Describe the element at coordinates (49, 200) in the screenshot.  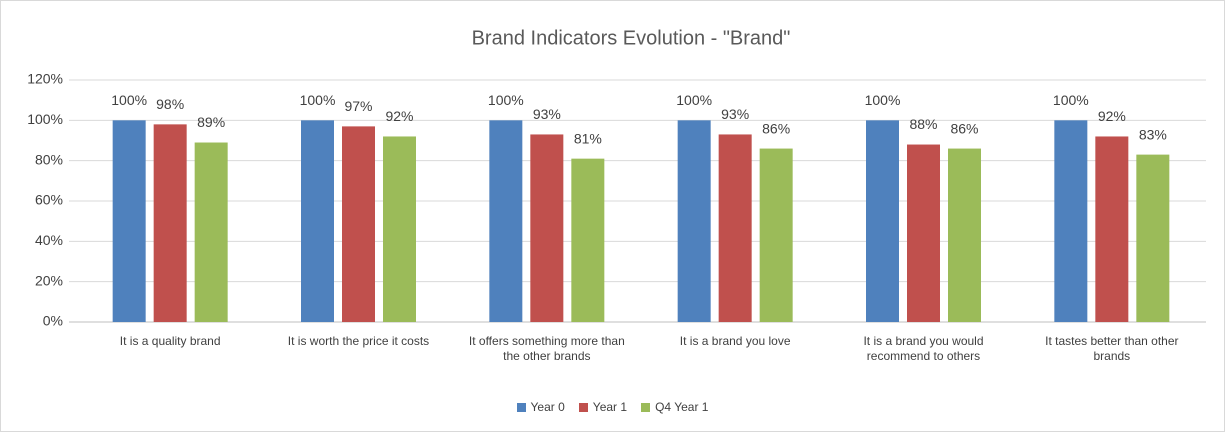
I see `y-tick-label: 60%` at that location.